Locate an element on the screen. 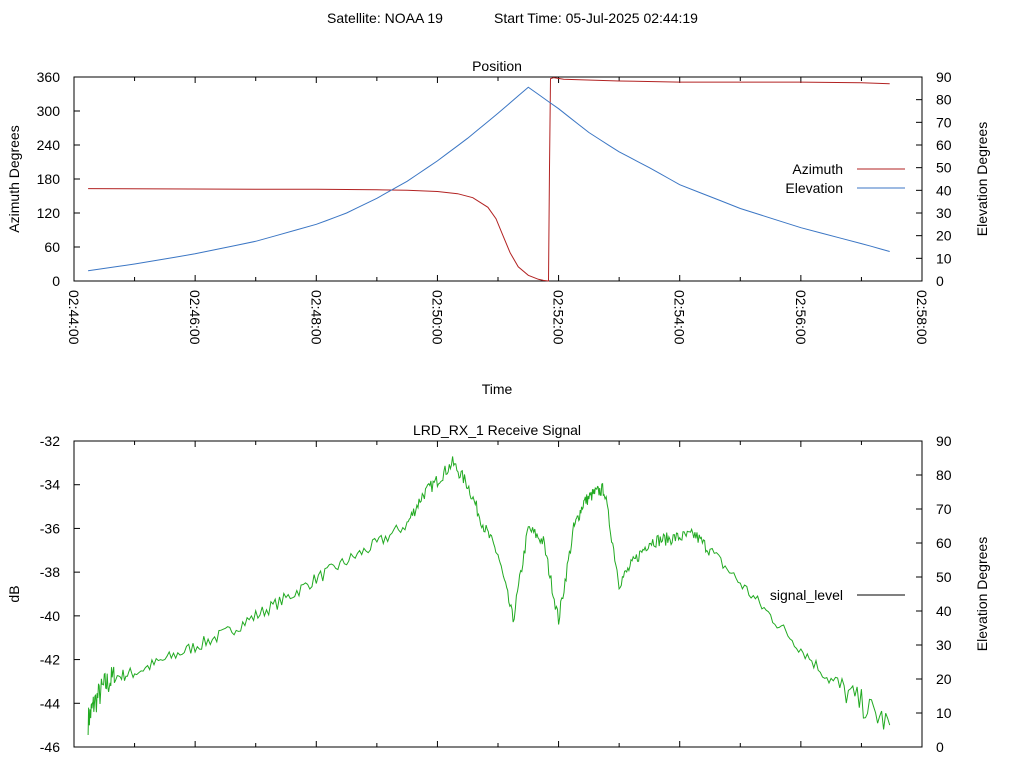  y-tick-label: 120 is located at coordinates (49, 213).